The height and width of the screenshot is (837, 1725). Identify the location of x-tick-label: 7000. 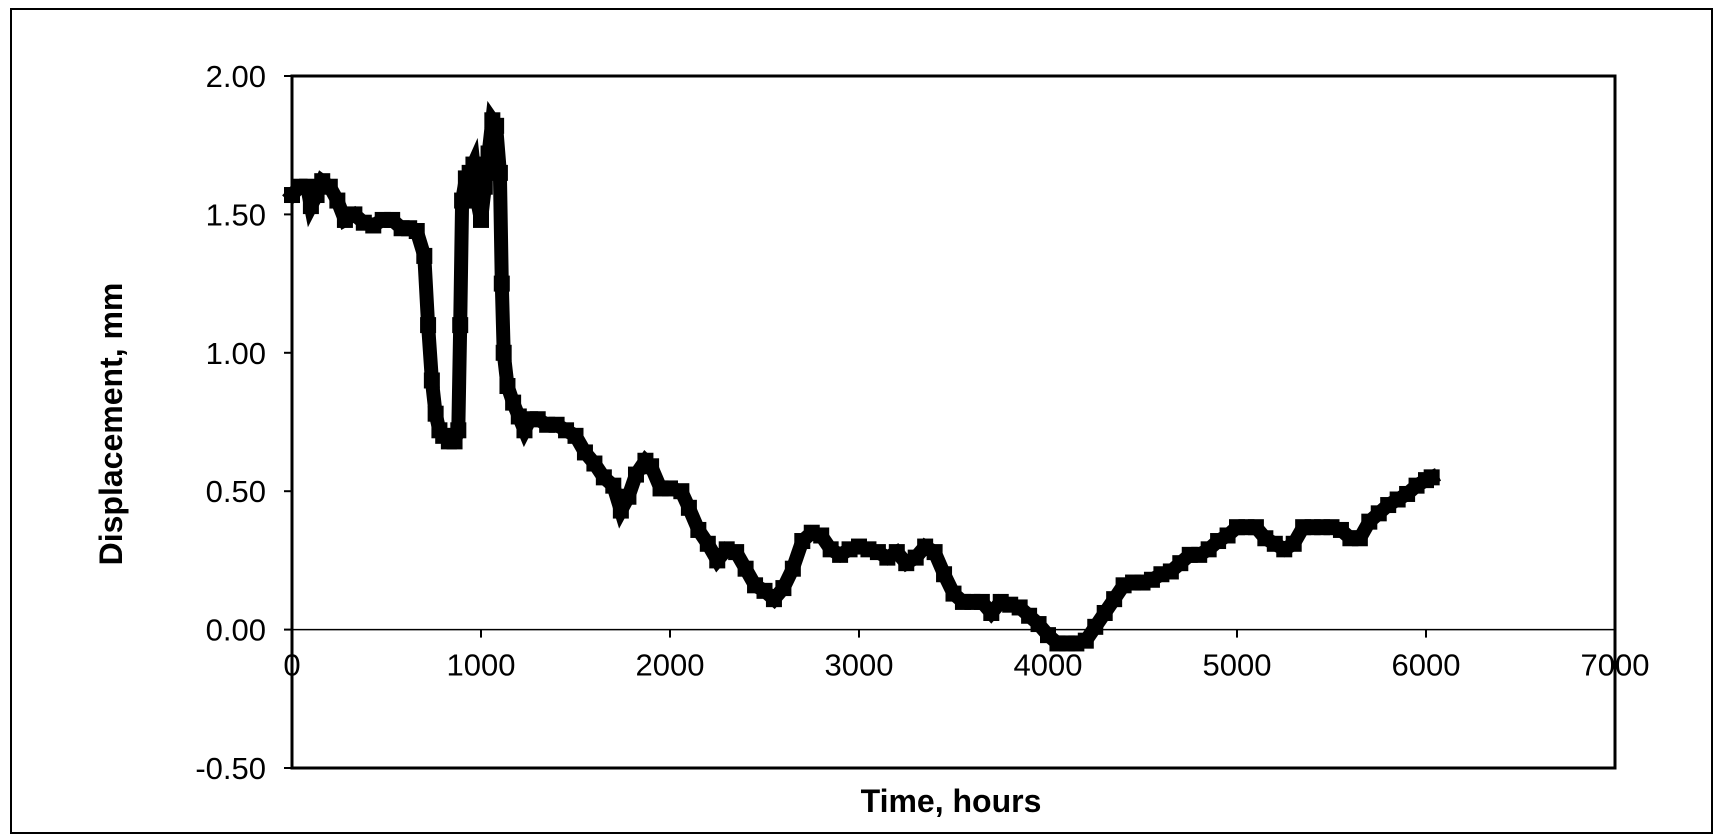
(1615, 665).